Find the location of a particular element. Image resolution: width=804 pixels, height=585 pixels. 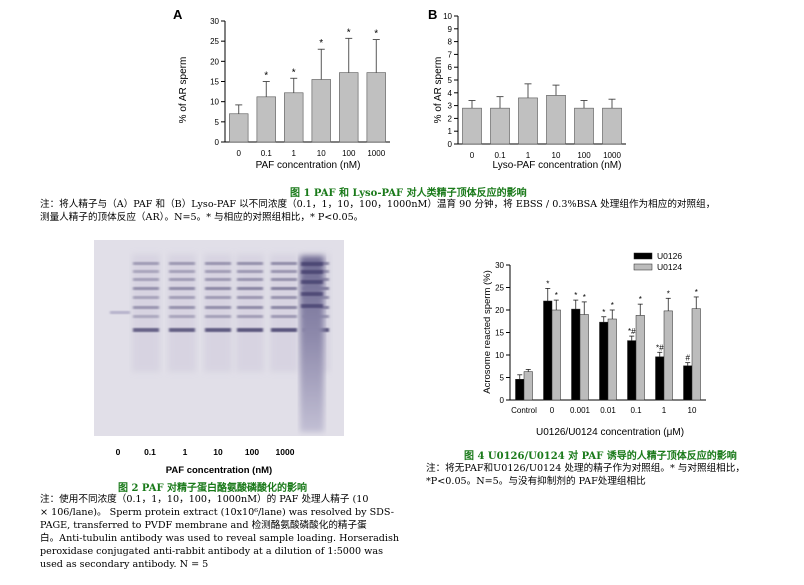

chart-4-y-tick-label: 30 is located at coordinates (499, 265).